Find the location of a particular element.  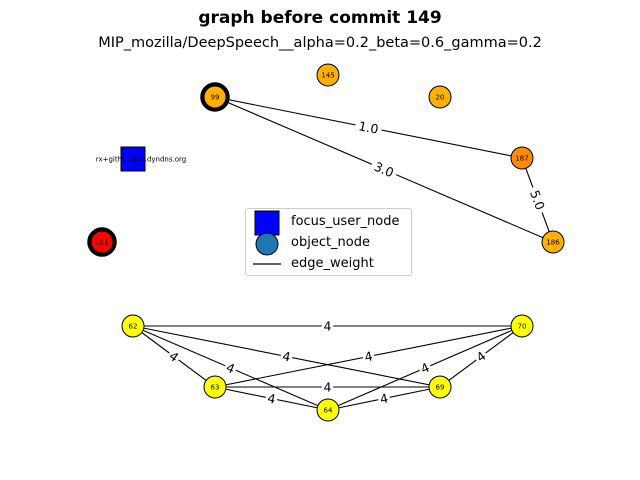

node-label: 70 is located at coordinates (522, 327).